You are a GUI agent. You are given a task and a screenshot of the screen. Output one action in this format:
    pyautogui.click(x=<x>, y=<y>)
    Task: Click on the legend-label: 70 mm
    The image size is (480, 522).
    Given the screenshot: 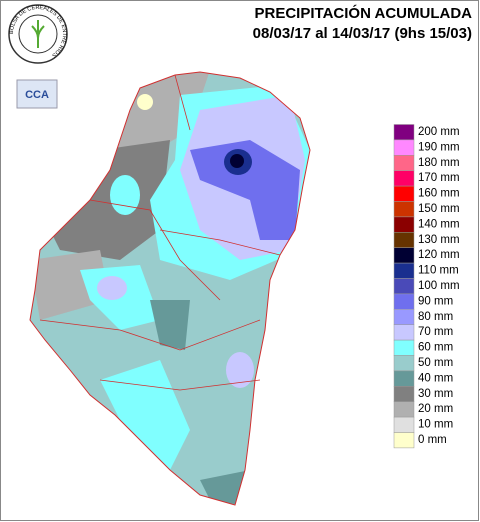 What is the action you would take?
    pyautogui.click(x=435, y=332)
    